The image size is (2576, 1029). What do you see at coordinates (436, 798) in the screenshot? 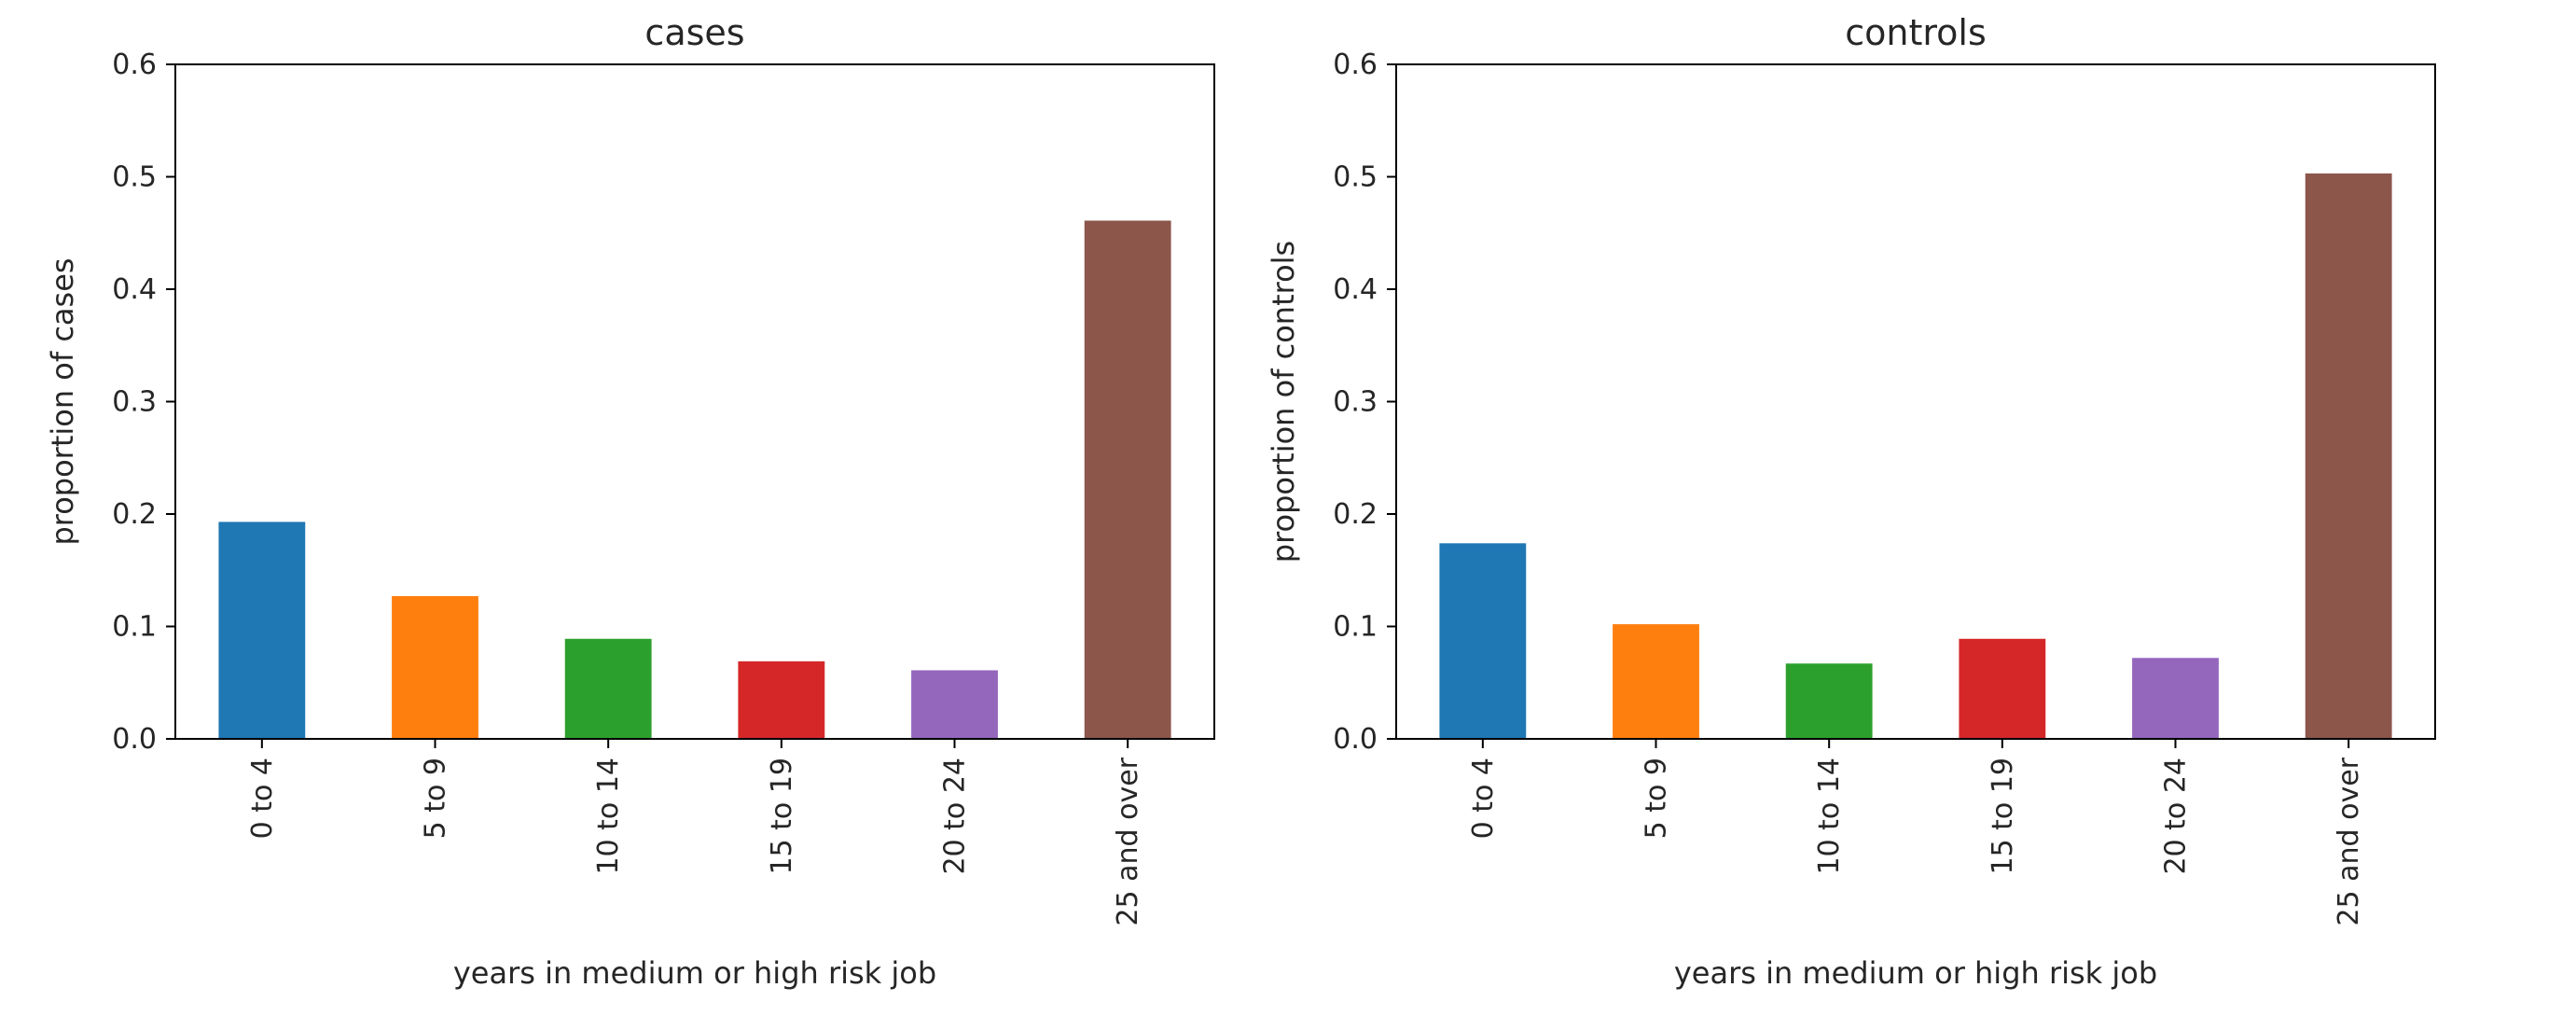
I see `chart-0-xtick-label-1: 5 to 9` at bounding box center [436, 798].